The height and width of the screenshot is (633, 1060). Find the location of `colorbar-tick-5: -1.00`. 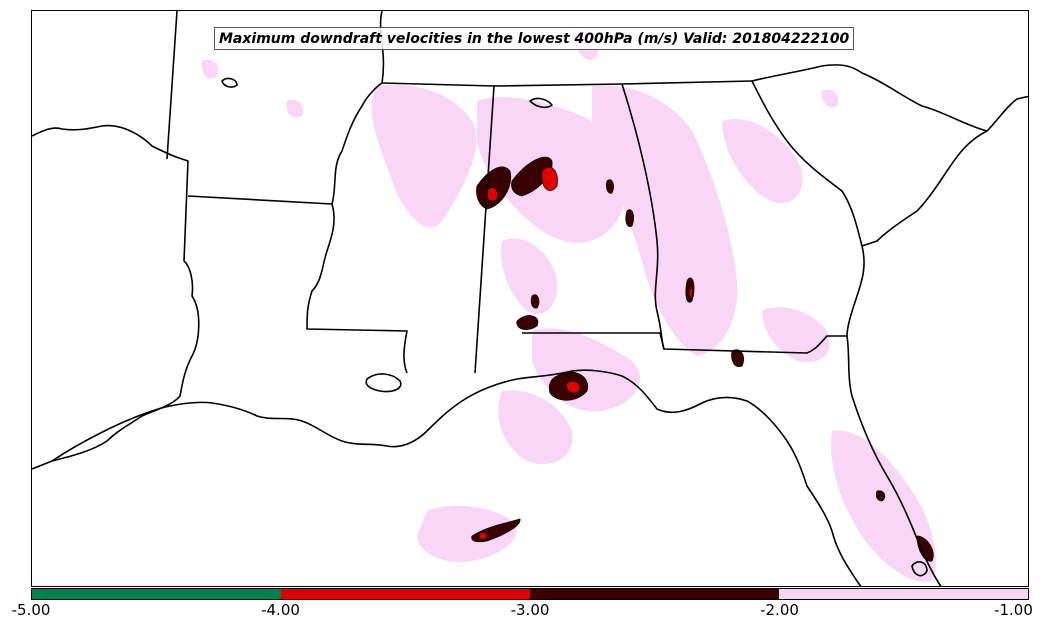

colorbar-tick-5: -1.00 is located at coordinates (1013, 610).